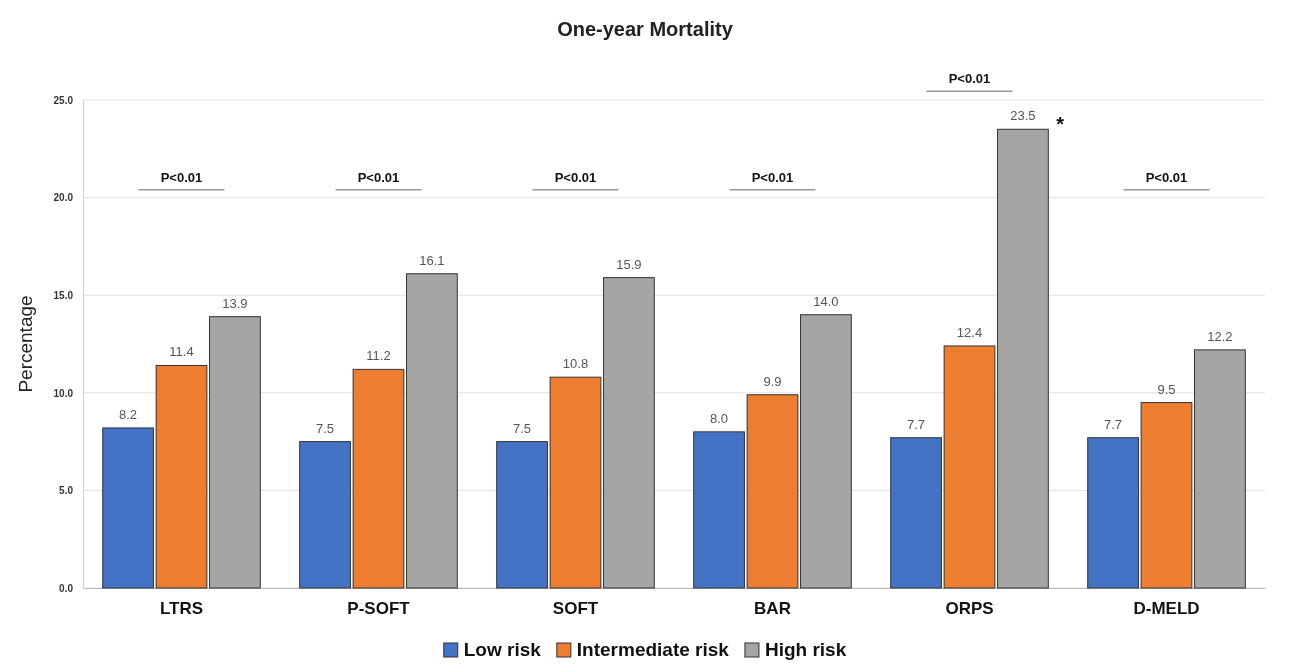  I want to click on data-label: 23.5, so click(1023, 116).